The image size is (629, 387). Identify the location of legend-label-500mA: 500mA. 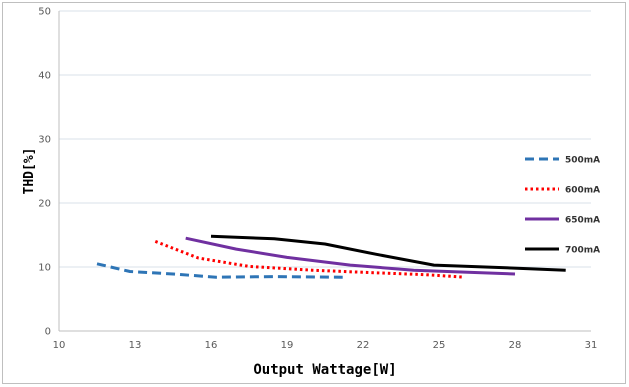
(582, 161).